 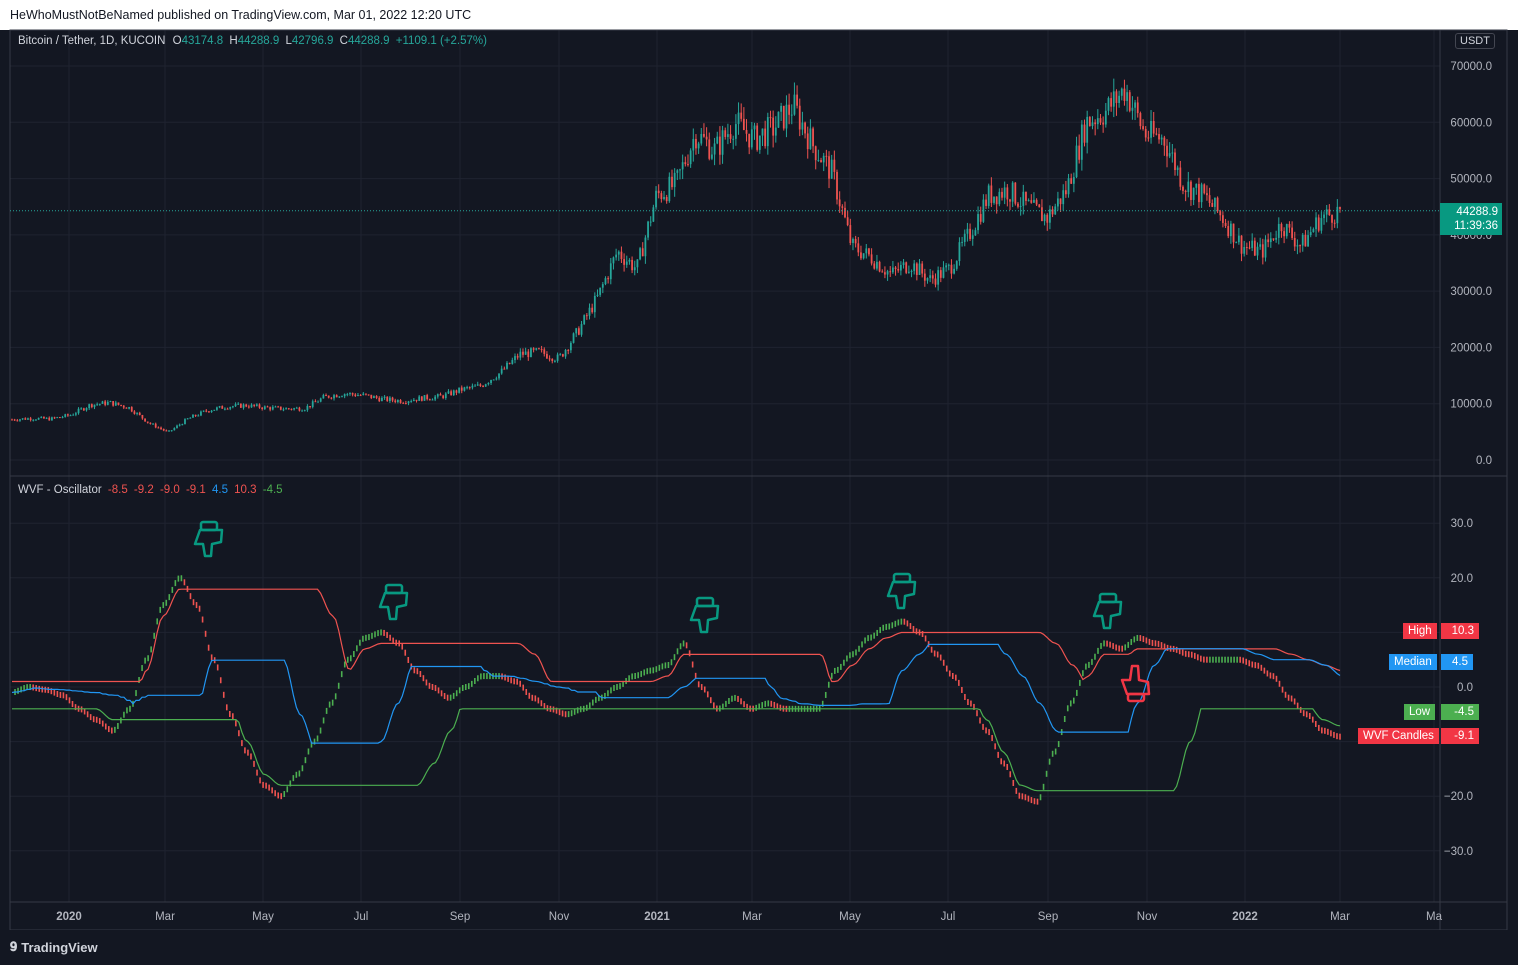 I want to click on price-tick-label: 60000.0, so click(x=1471, y=123).